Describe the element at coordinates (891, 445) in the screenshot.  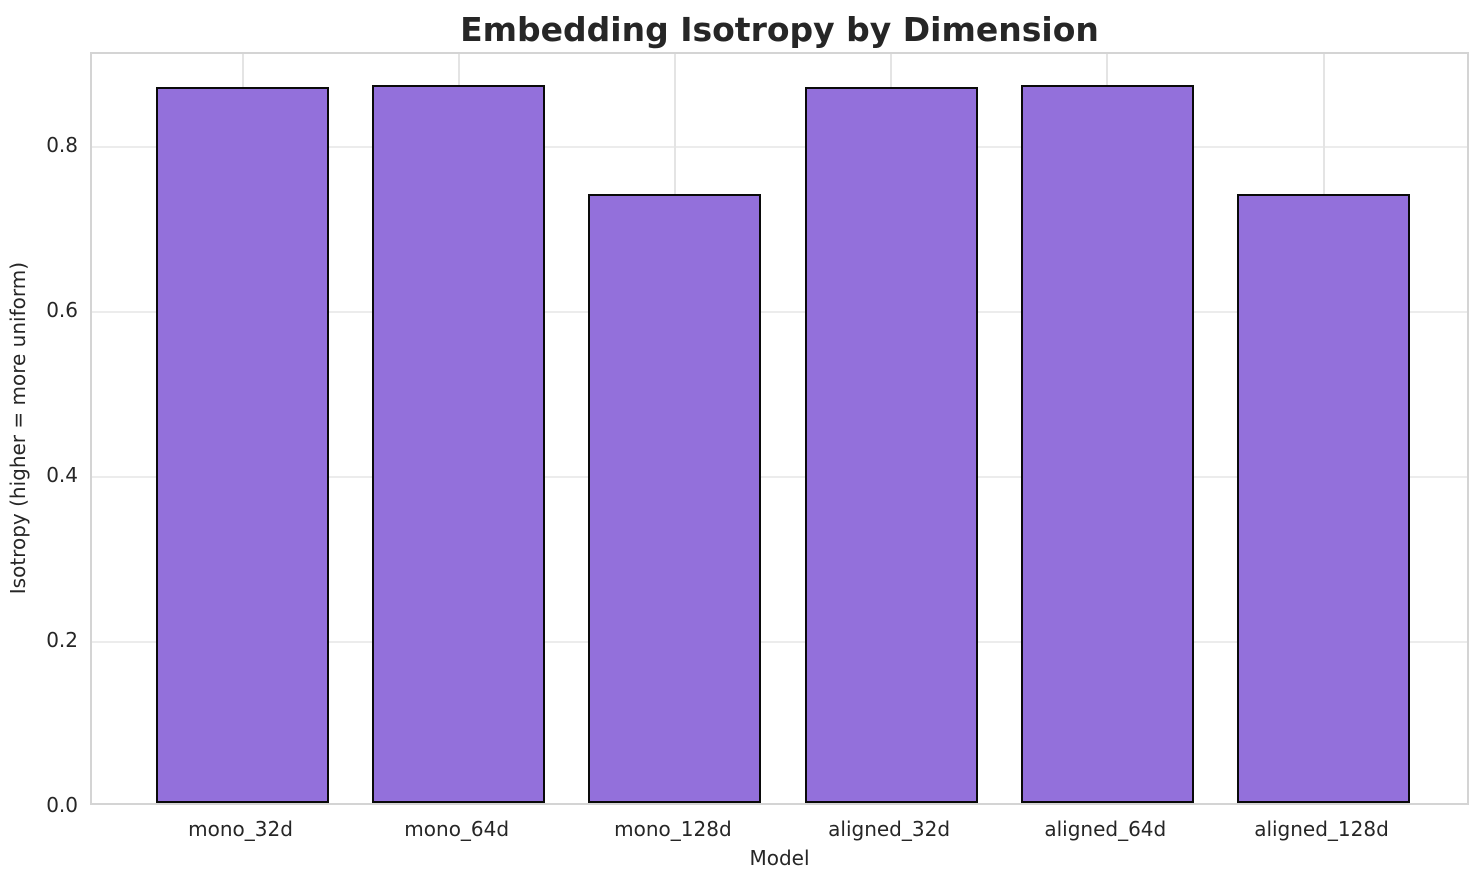
I see `bar-aligned_32d` at that location.